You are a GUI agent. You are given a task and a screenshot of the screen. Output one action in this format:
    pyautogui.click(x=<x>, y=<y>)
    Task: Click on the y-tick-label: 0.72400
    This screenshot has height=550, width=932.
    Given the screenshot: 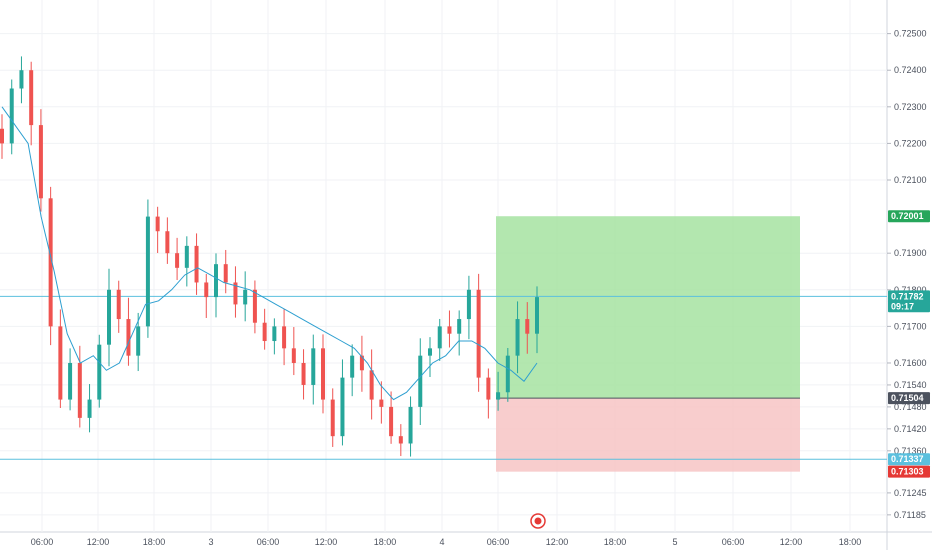 What is the action you would take?
    pyautogui.click(x=910, y=70)
    